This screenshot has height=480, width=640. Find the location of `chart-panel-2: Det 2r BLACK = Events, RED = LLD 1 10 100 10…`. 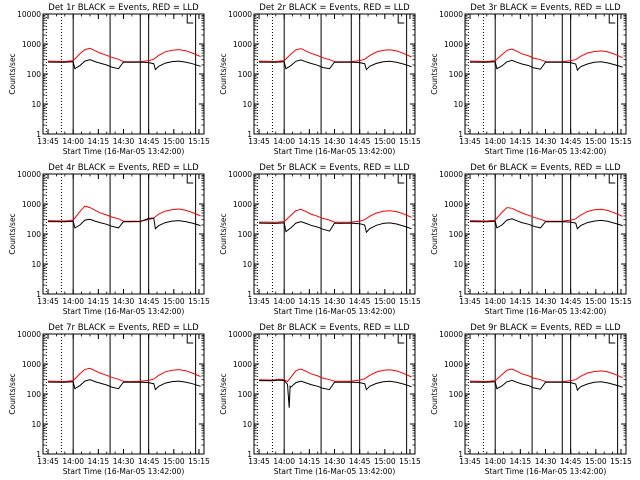

chart-panel-2: Det 2r BLACK = Events, RED = LLD 1 10 100 10… is located at coordinates (320, 79).